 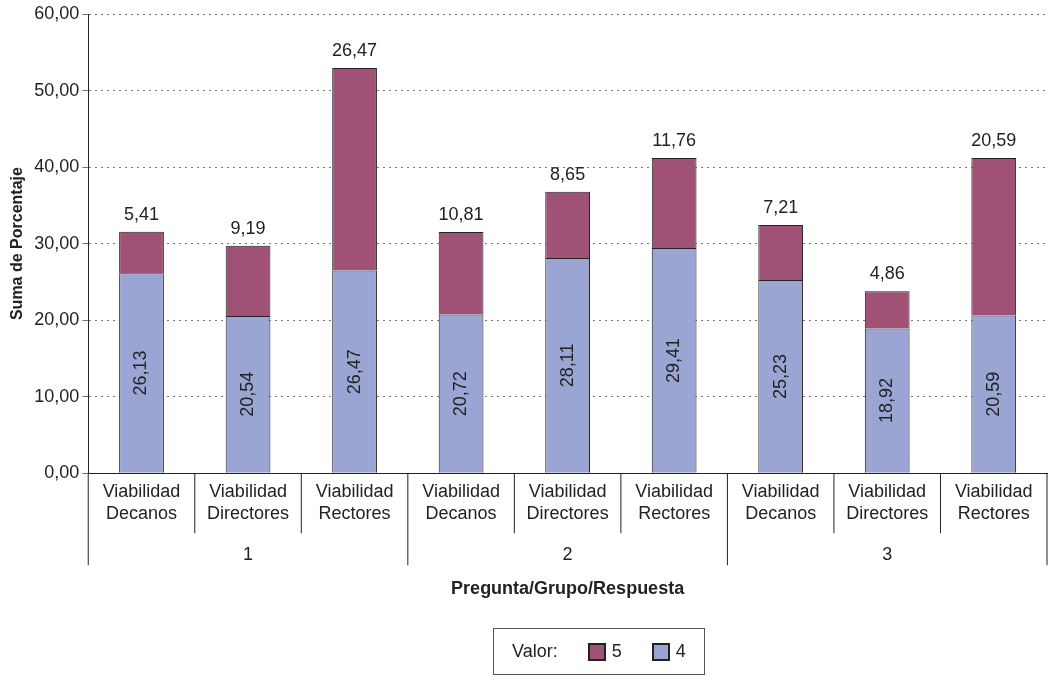 I want to click on y-tick-label: 60,00, so click(x=57, y=12).